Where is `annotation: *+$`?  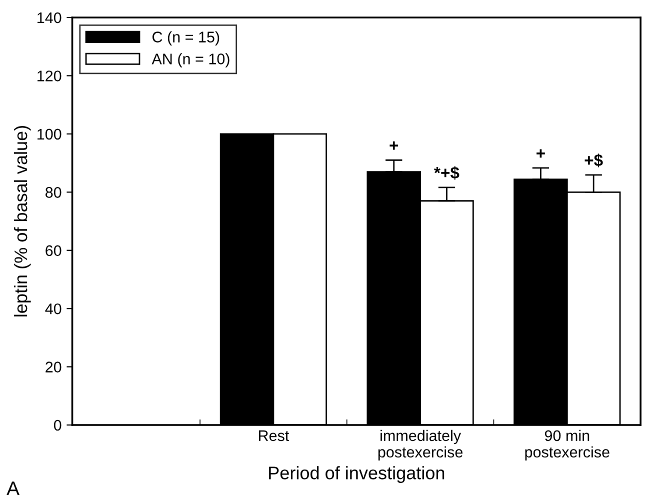 annotation: *+$ is located at coordinates (447, 173).